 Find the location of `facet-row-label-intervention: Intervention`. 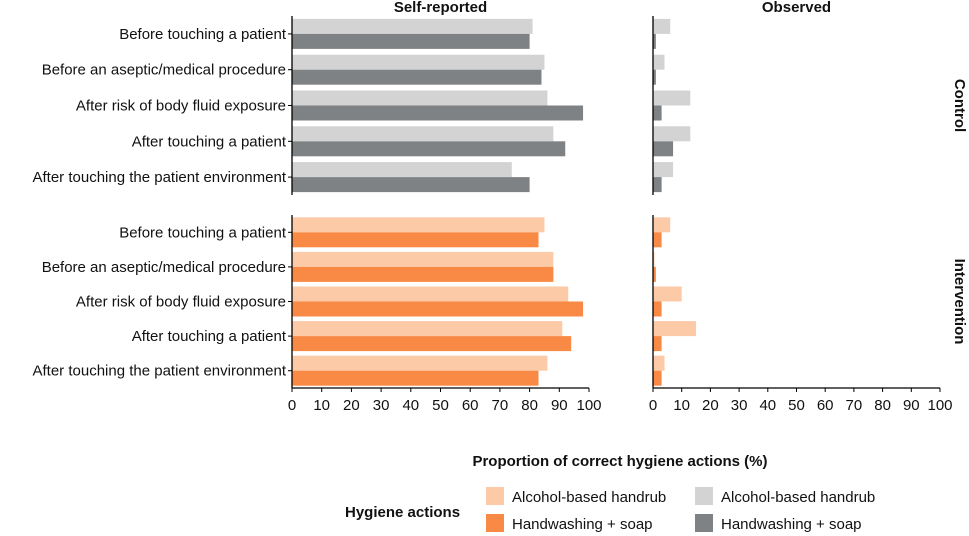

facet-row-label-intervention: Intervention is located at coordinates (959, 302).